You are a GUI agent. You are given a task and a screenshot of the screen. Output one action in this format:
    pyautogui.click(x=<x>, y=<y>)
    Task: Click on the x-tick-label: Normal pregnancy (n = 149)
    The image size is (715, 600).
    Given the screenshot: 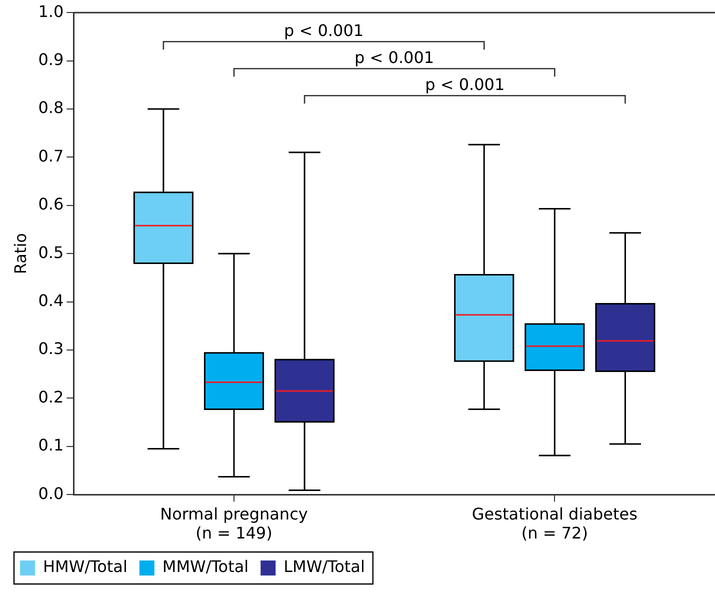 What is the action you would take?
    pyautogui.click(x=234, y=523)
    